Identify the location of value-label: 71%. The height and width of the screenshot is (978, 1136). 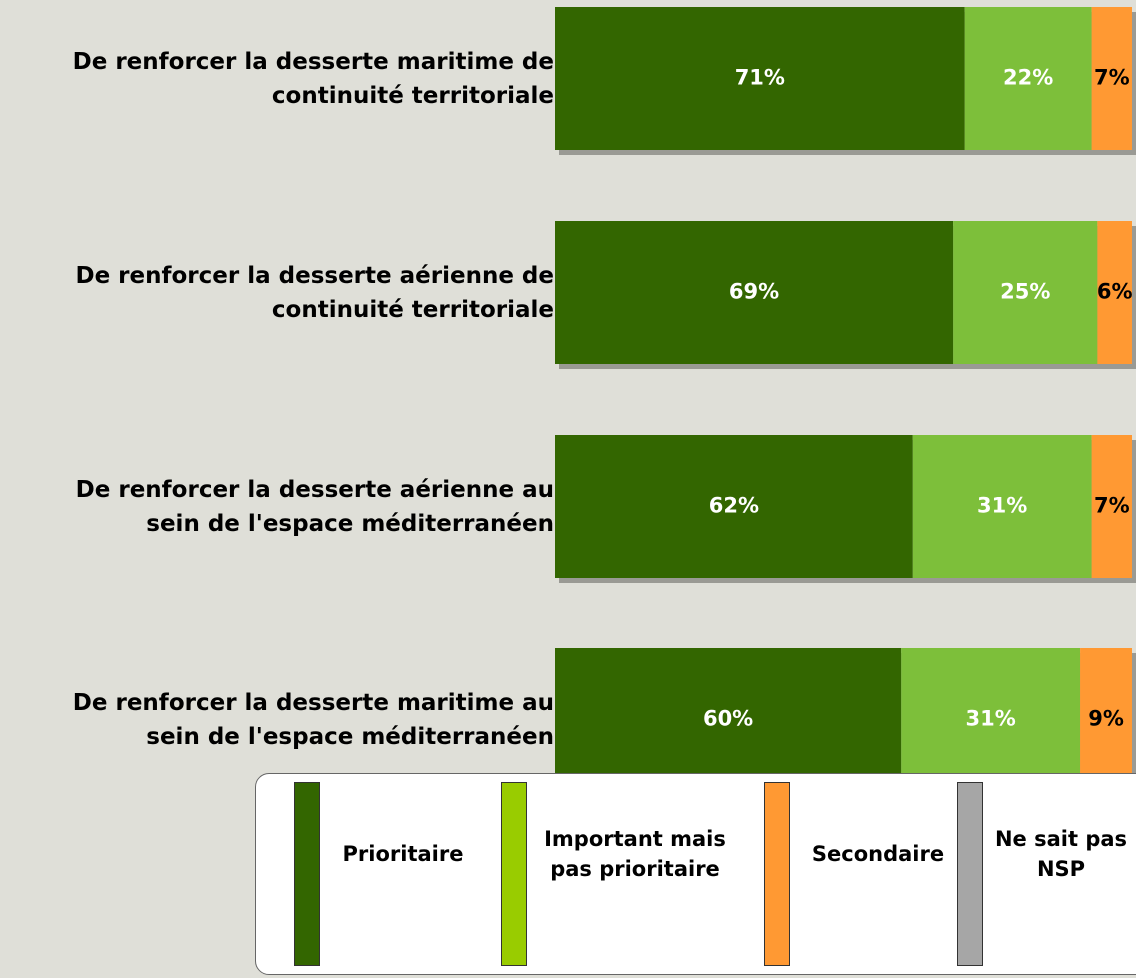
(760, 78).